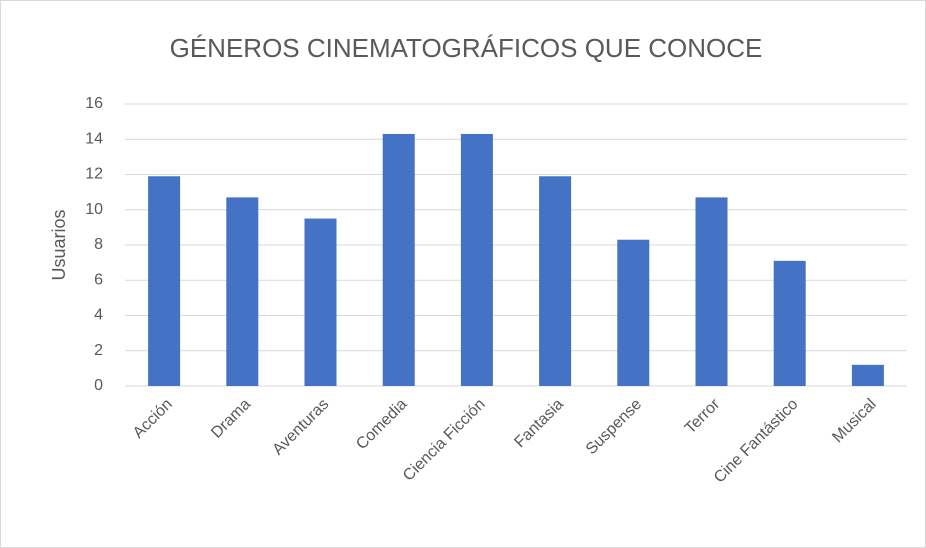 The image size is (926, 548). Describe the element at coordinates (94, 174) in the screenshot. I see `y-tick-label: 12` at that location.